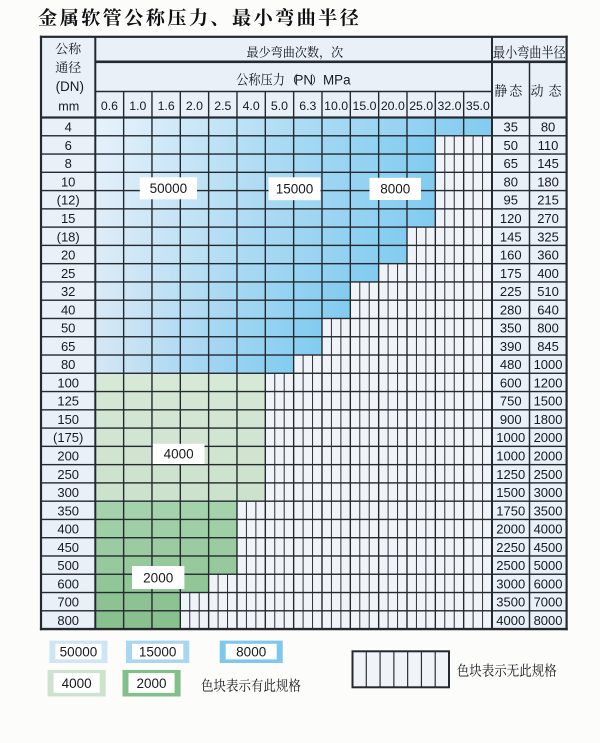 The width and height of the screenshot is (600, 743). What do you see at coordinates (68, 401) in the screenshot?
I see `svg-text: 125` at bounding box center [68, 401].